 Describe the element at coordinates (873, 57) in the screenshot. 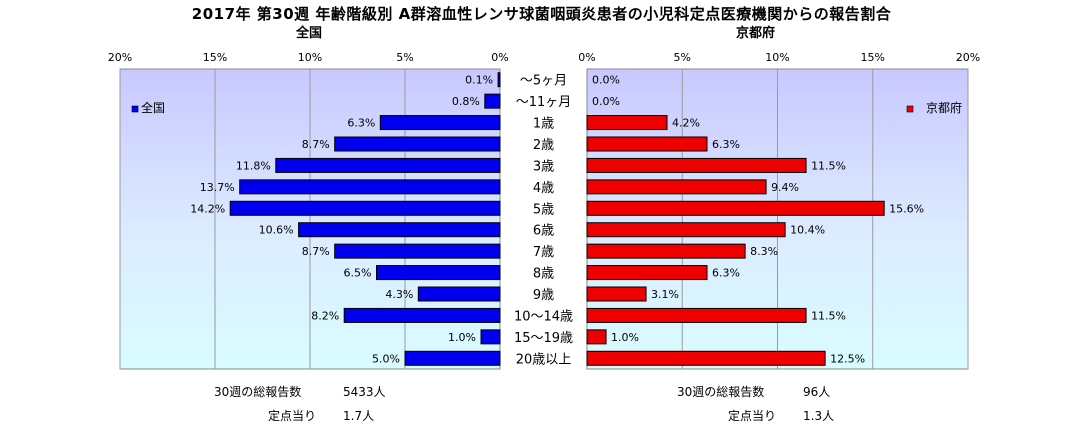

I see `kyoto-x-tick-label: 15%` at that location.